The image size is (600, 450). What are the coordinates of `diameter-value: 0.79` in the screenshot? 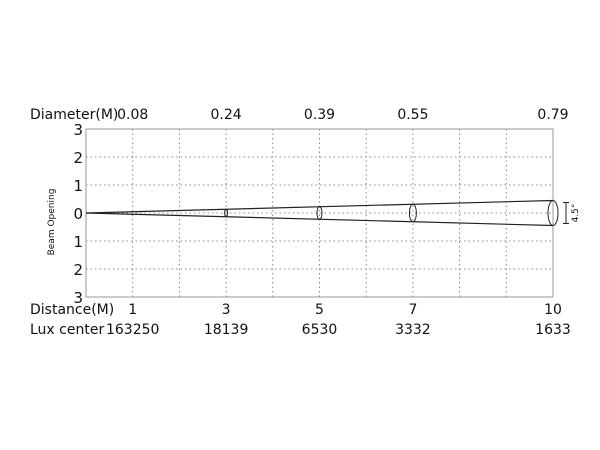 It's located at (552, 115).